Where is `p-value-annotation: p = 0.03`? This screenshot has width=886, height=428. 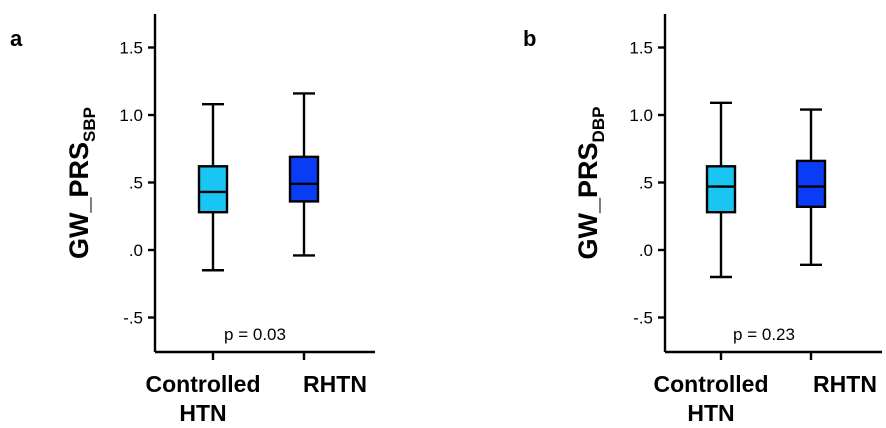 p-value-annotation: p = 0.03 is located at coordinates (255, 334).